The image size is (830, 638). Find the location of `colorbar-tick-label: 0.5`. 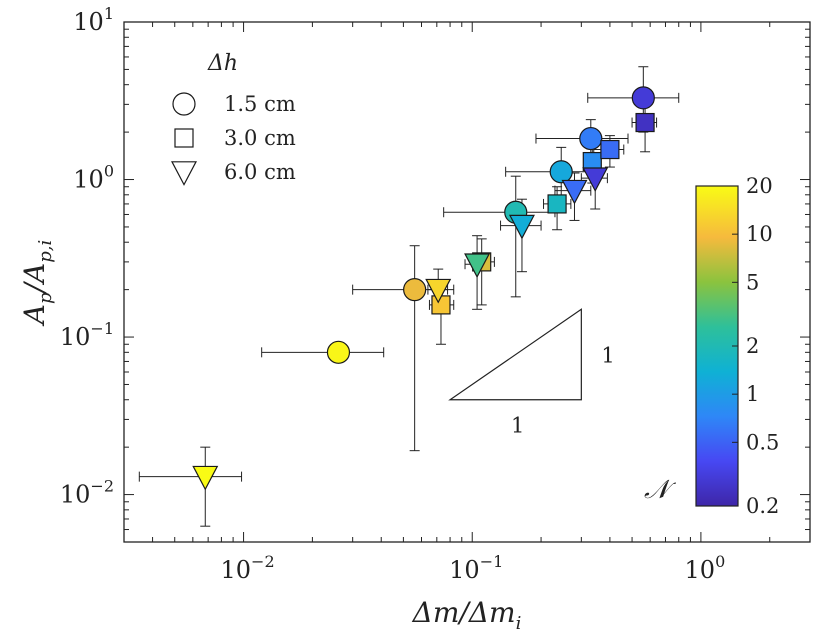

colorbar-tick-label: 0.5 is located at coordinates (762, 442).